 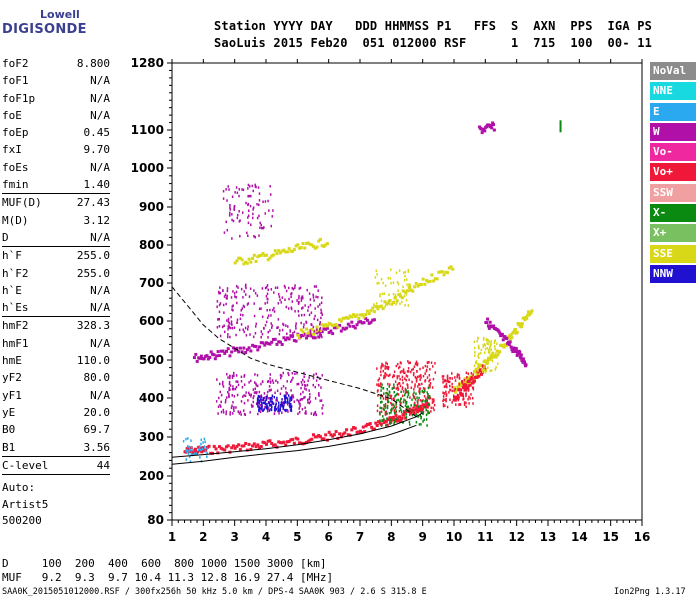 What do you see at coordinates (15, 220) in the screenshot?
I see `param-label: M(D)` at bounding box center [15, 220].